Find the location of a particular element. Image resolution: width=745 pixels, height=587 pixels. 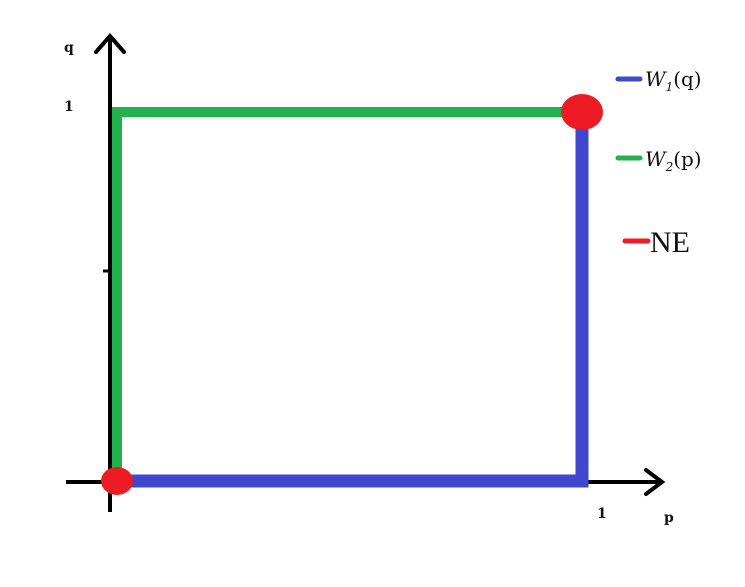

legend-w1-label: W1(q) is located at coordinates (673, 80).